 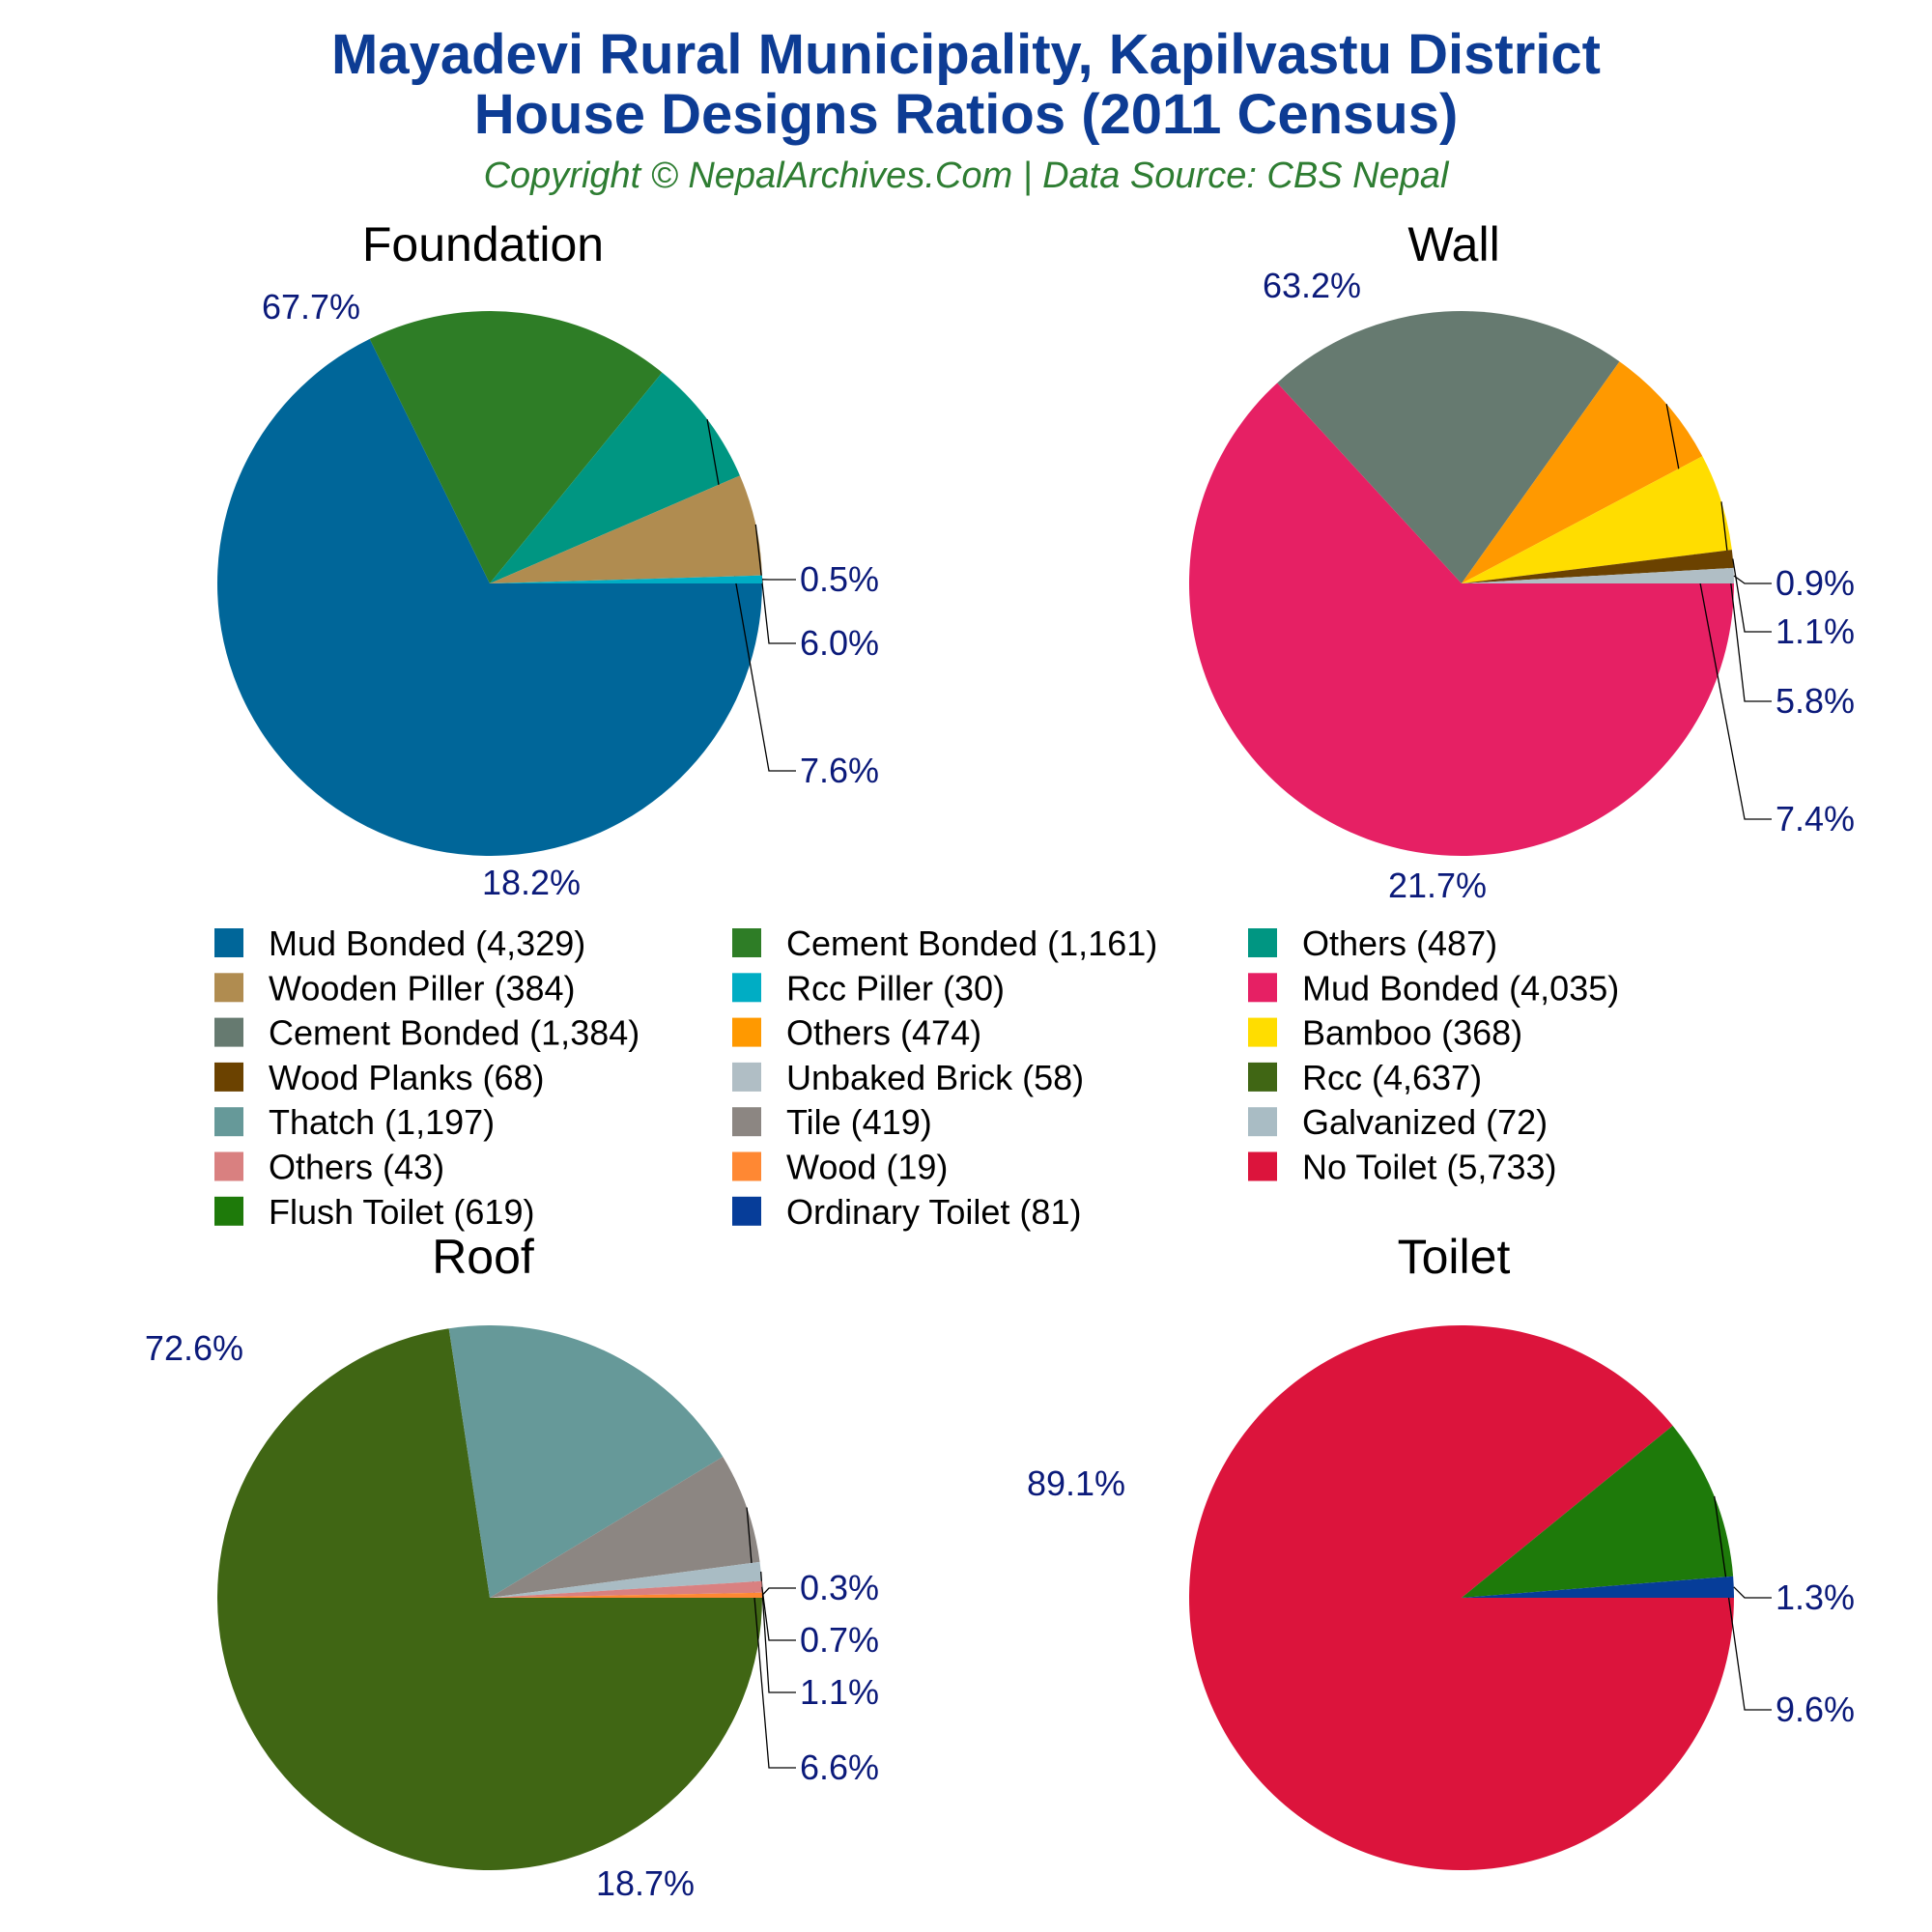 I want to click on foundation-percent-label-0: 67.7%, so click(x=311, y=307).